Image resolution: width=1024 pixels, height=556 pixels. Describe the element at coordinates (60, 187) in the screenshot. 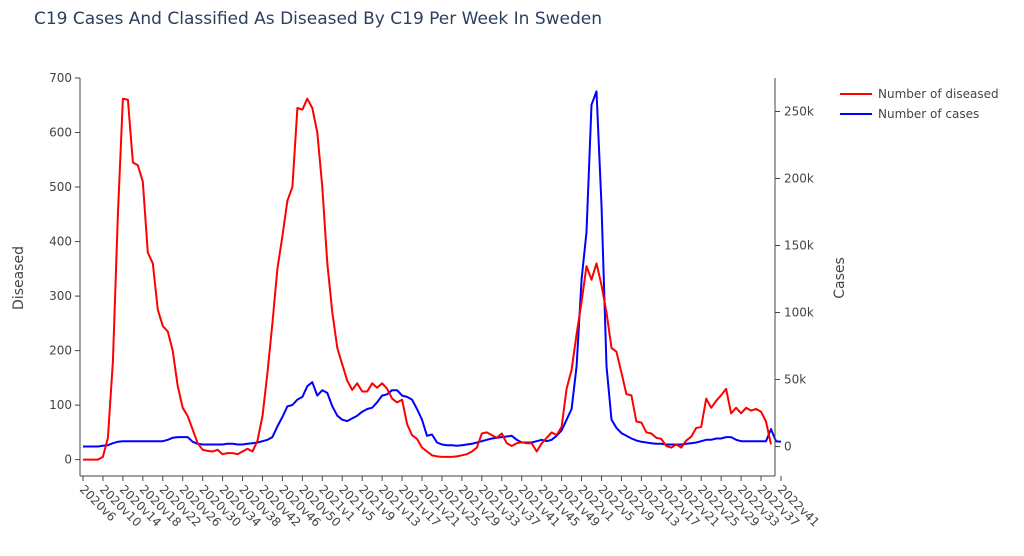

I see `left-y-tick-label: 500` at that location.